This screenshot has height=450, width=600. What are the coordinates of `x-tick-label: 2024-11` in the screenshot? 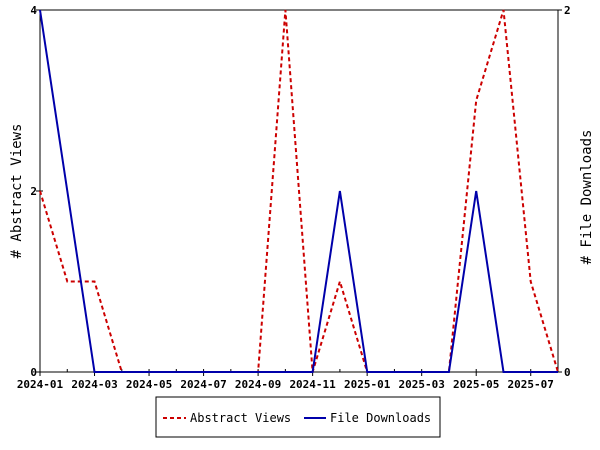 It's located at (312, 384).